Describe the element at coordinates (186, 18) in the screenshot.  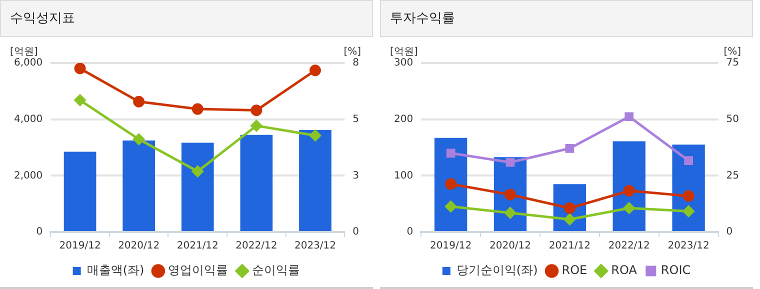
I see `chart-title: 수익성지표` at that location.